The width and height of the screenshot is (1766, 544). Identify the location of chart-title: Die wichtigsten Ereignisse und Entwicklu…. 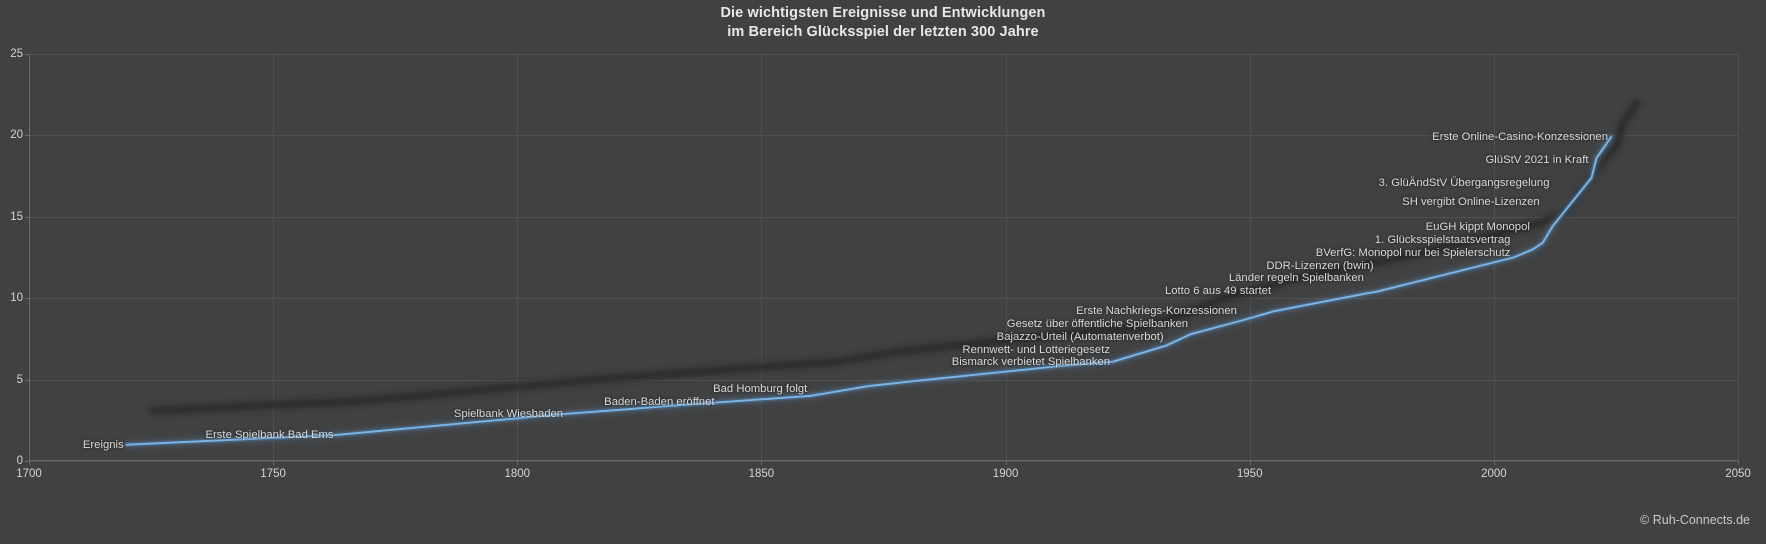
(883, 22).